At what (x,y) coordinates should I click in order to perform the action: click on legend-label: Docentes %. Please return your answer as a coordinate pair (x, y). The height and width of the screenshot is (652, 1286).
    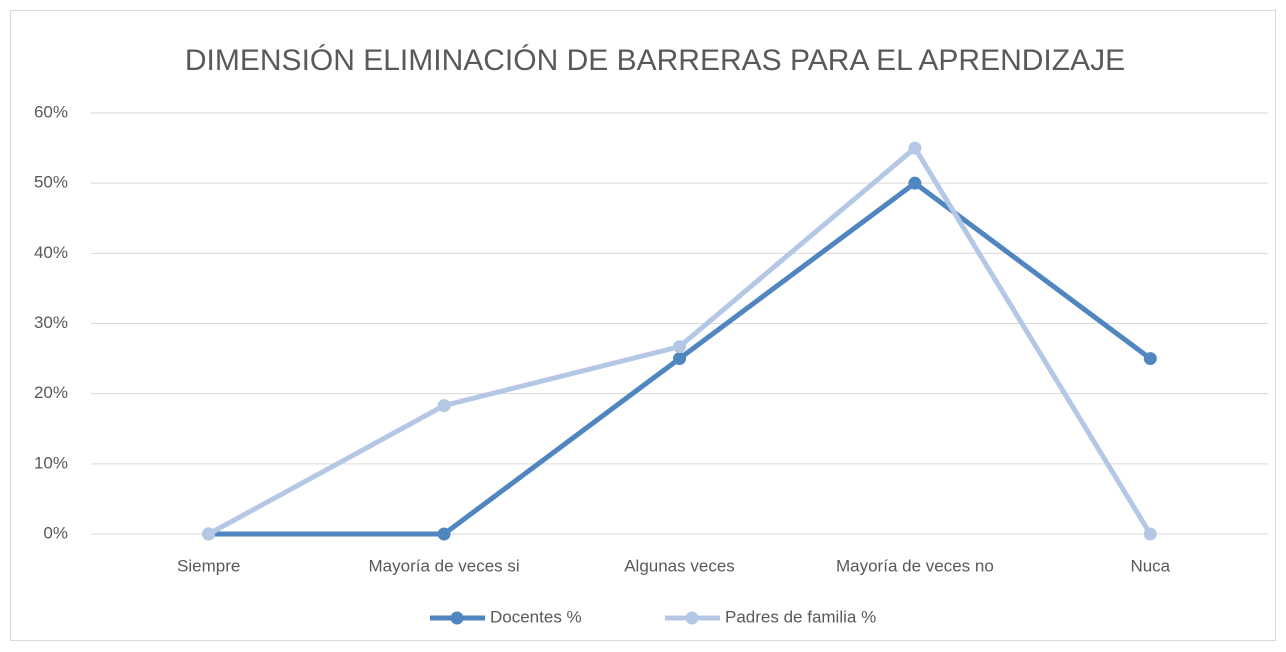
    Looking at the image, I should click on (536, 616).